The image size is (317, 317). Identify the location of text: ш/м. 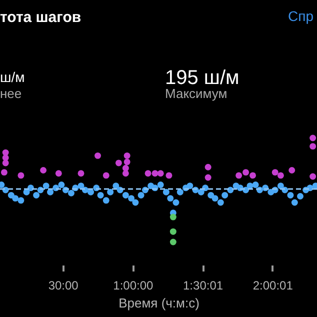
(12, 77).